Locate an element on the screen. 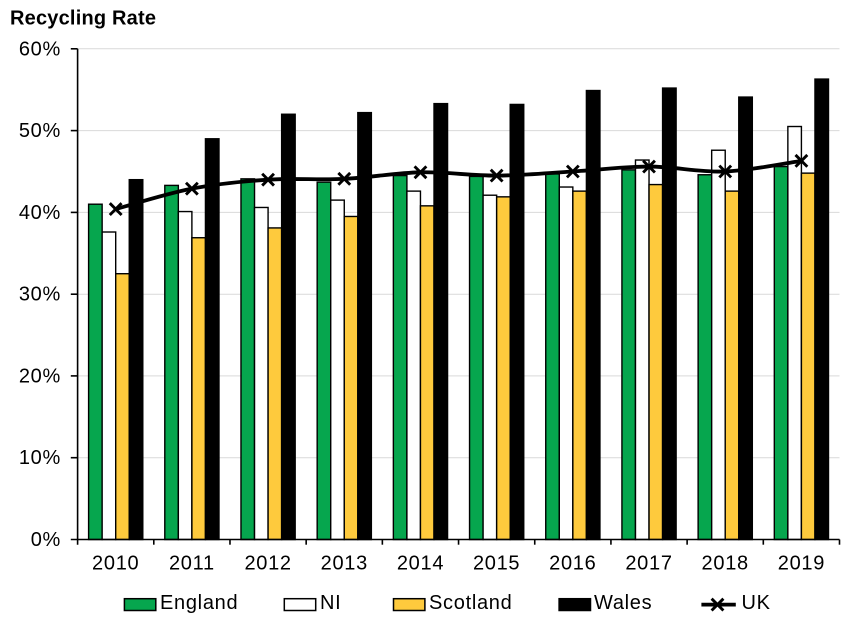  svg-text: 30% is located at coordinates (40, 295).